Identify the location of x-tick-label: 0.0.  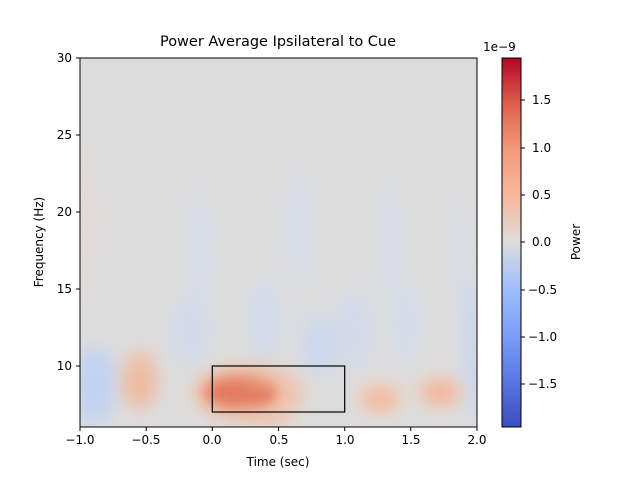
(212, 440).